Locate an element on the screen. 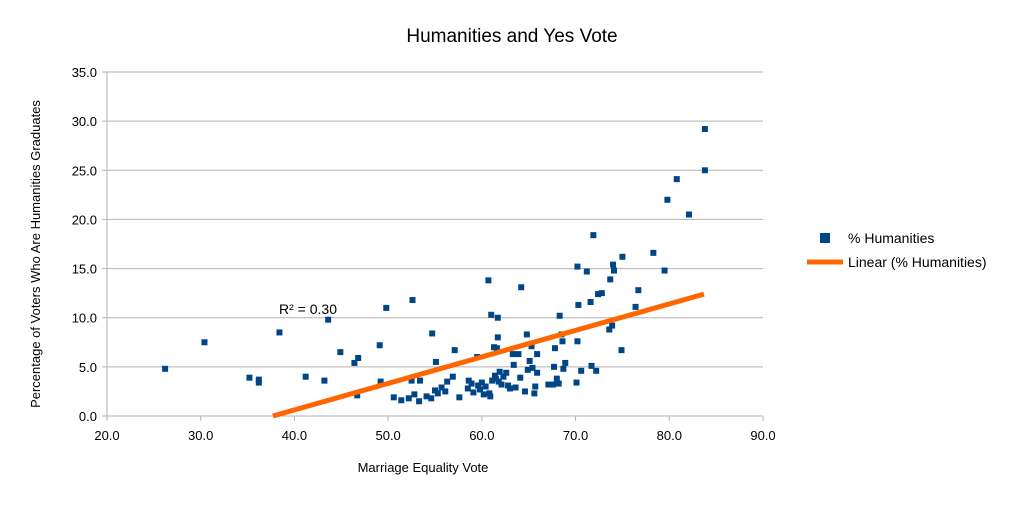  y-tick-label: 35.0 is located at coordinates (84, 72).